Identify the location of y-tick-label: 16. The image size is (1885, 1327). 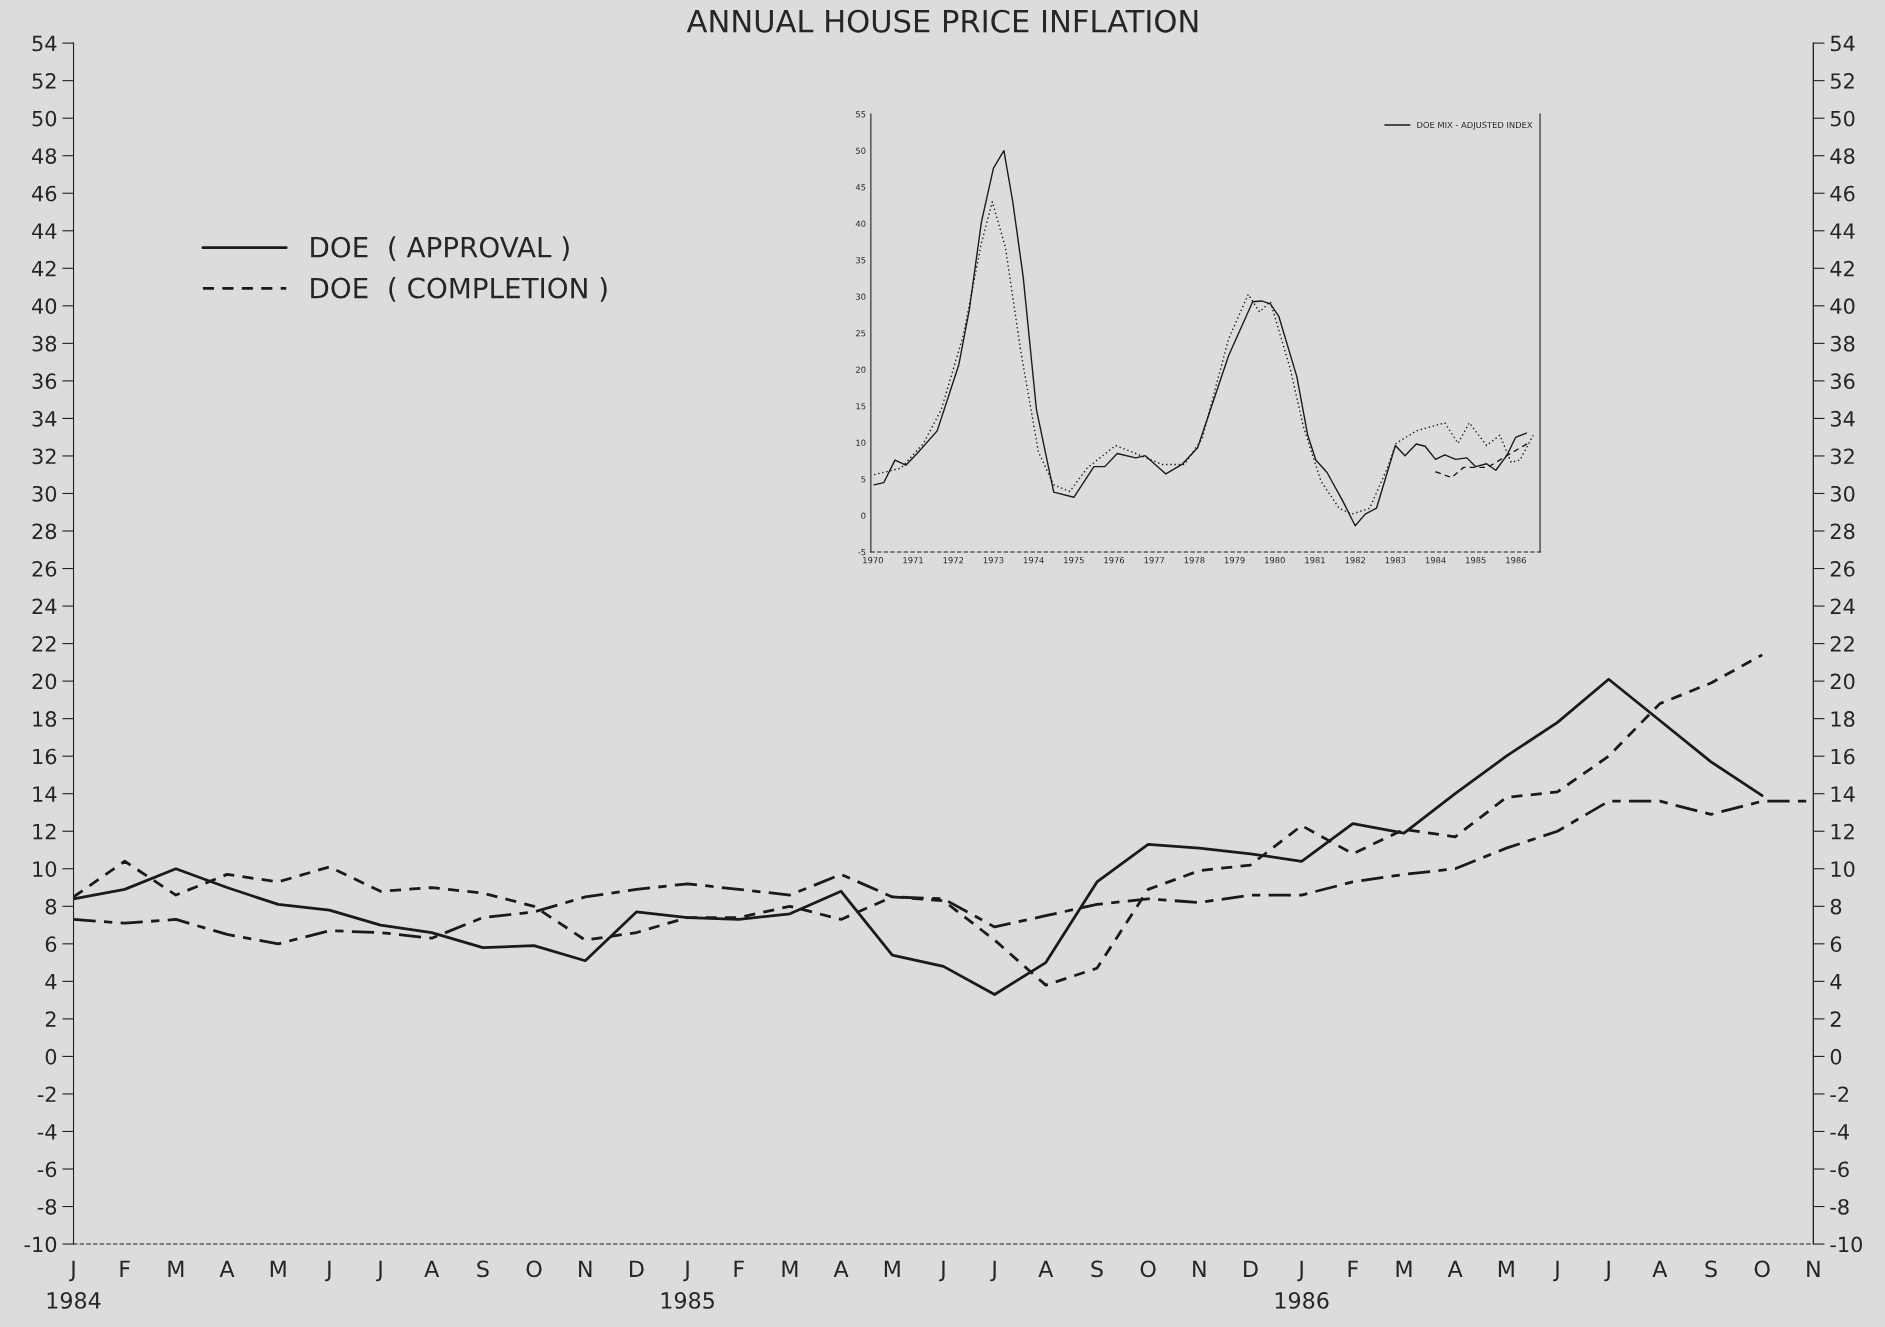
(45, 756).